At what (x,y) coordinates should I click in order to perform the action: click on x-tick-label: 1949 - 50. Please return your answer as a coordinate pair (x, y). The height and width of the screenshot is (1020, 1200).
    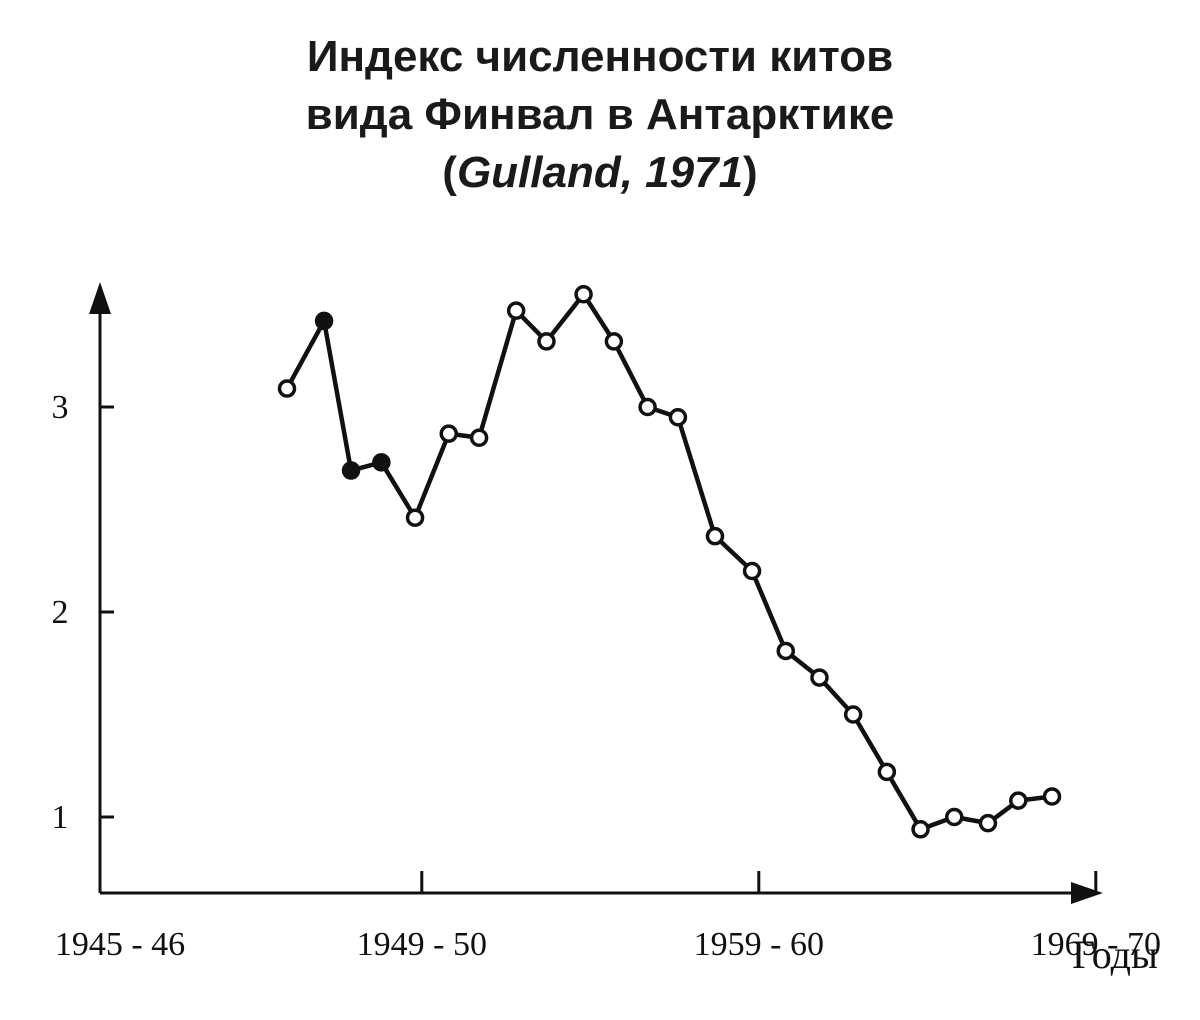
    Looking at the image, I should click on (422, 944).